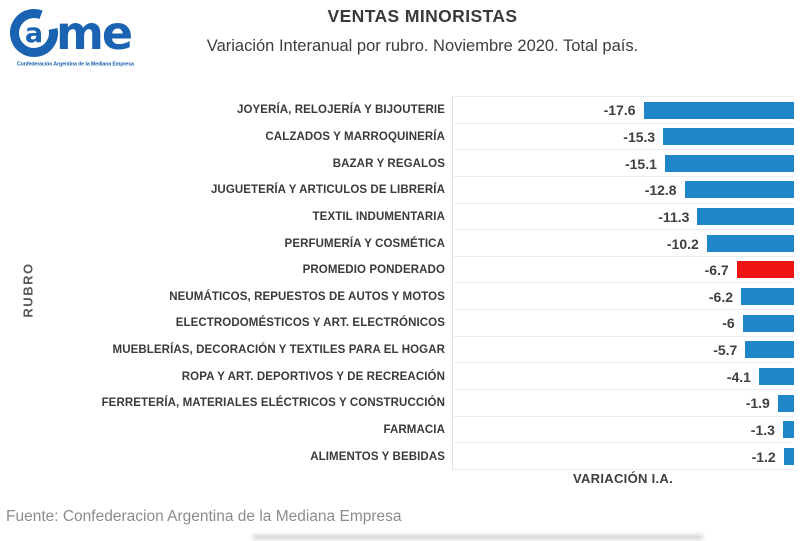 This screenshot has height=541, width=800. I want to click on category-label: CALZADOS Y MARROQUINERÍA, so click(355, 136).